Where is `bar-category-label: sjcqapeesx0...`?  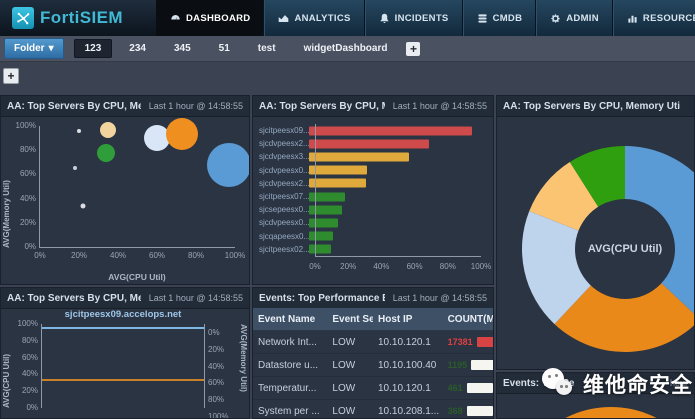 bar-category-label: sjcqapeesx0... is located at coordinates (284, 236).